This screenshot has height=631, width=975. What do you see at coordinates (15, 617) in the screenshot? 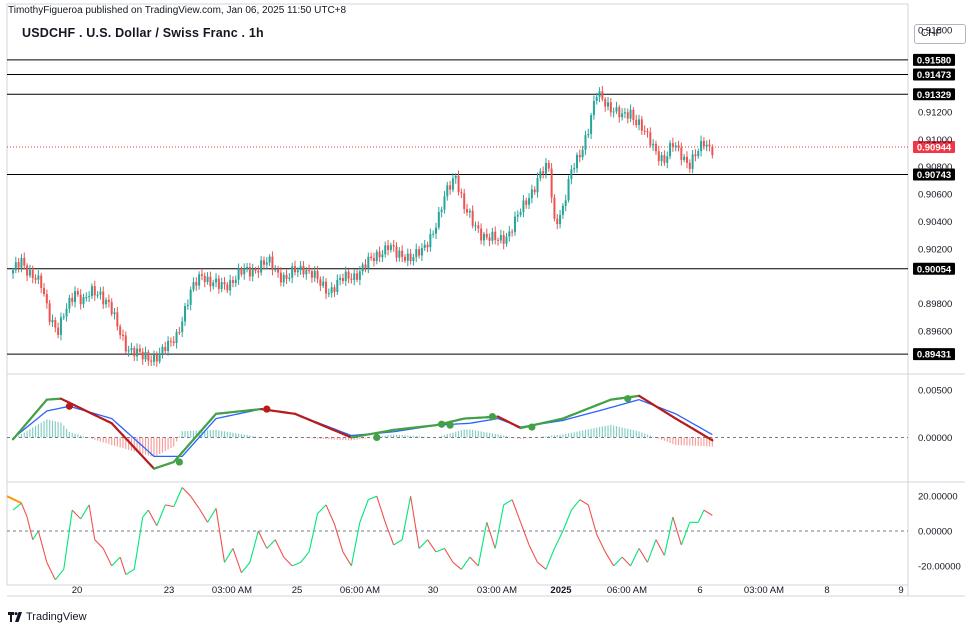
I see `tradingview-logo-icon` at bounding box center [15, 617].